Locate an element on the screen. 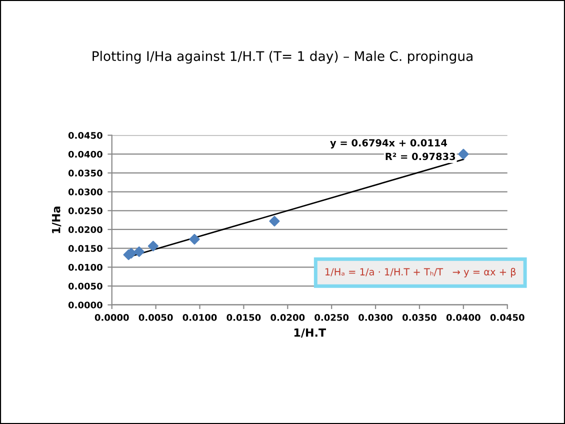 This screenshot has width=565, height=424. x-tick-label: 0.0400 is located at coordinates (463, 317).